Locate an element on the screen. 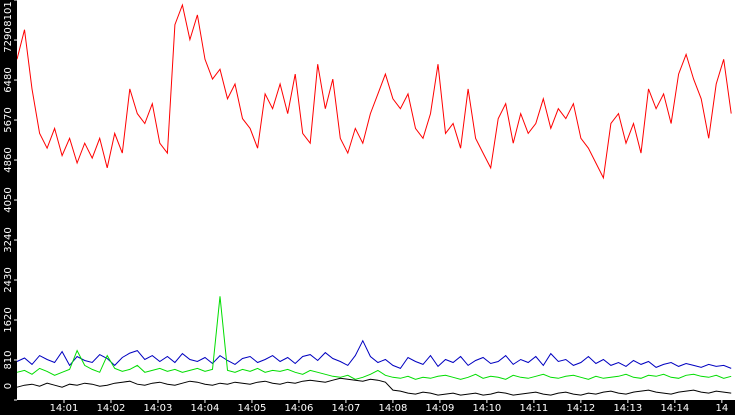 The image size is (735, 415). y-tick-label: 4050 is located at coordinates (8, 199).